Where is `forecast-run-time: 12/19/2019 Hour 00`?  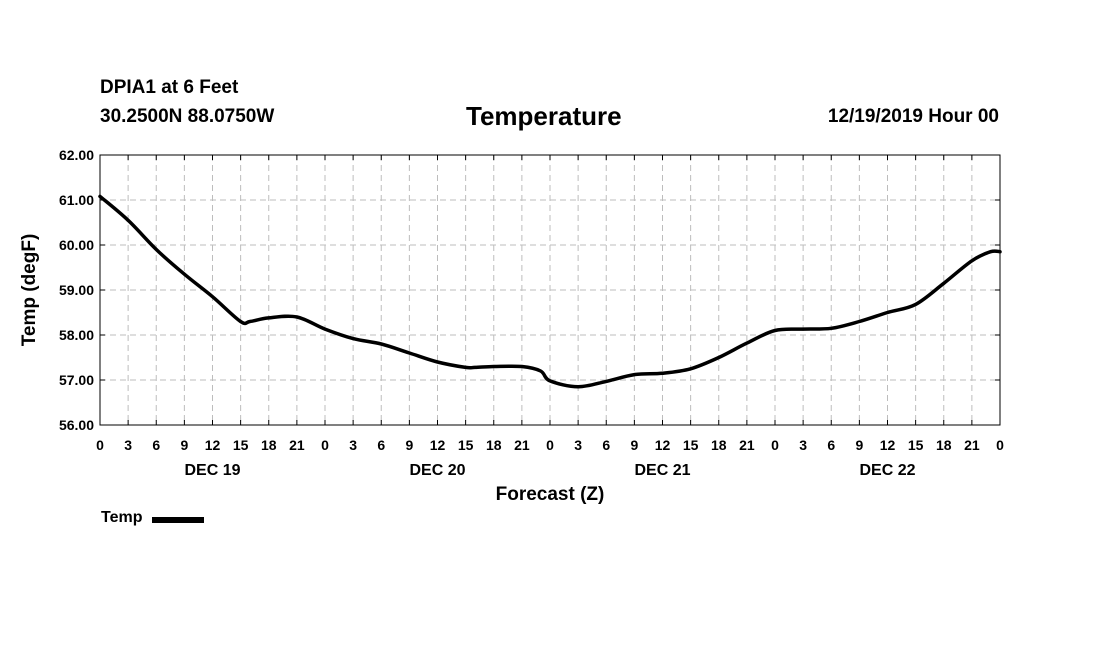 forecast-run-time: 12/19/2019 Hour 00 is located at coordinates (913, 116).